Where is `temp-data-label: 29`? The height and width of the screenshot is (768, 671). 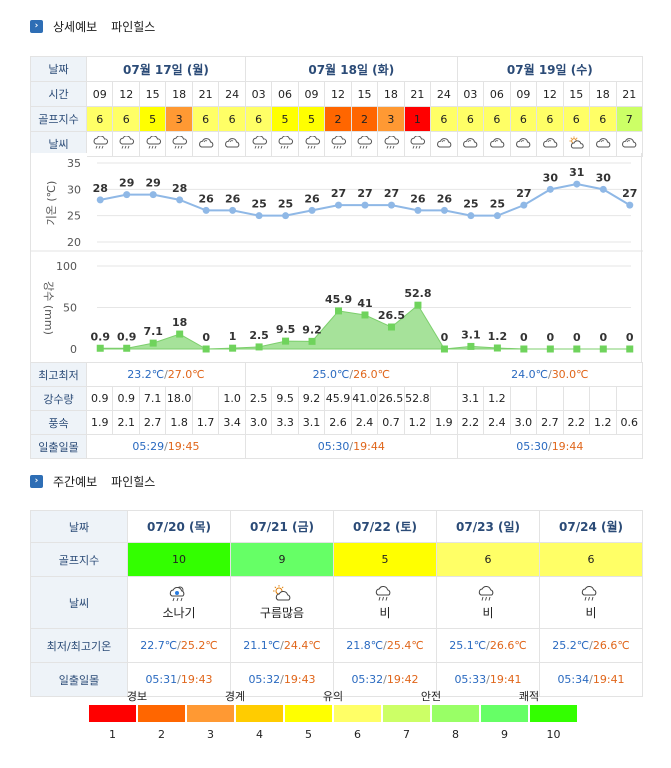
temp-data-label: 29 is located at coordinates (153, 183).